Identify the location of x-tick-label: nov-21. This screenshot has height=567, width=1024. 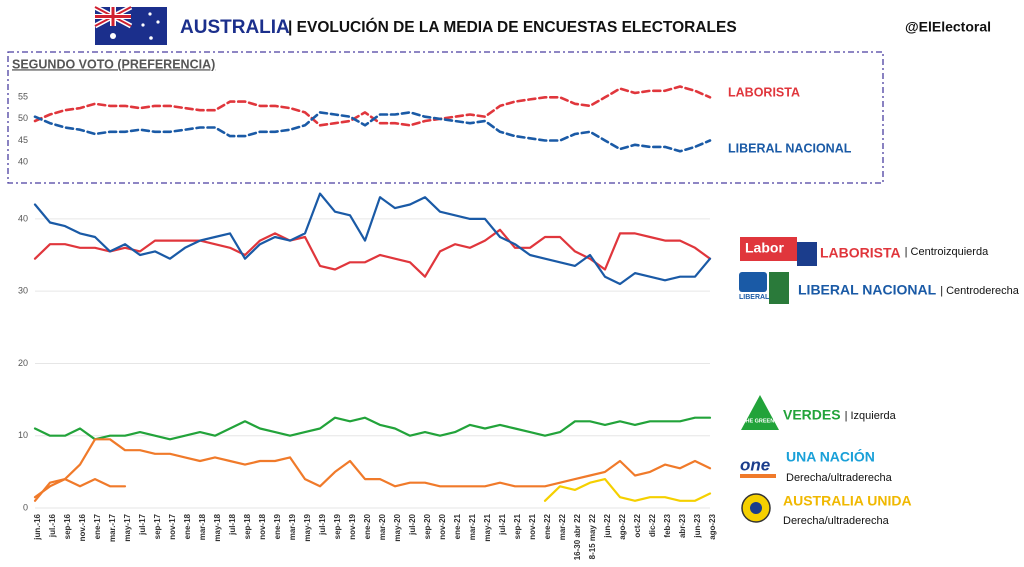
(532, 526).